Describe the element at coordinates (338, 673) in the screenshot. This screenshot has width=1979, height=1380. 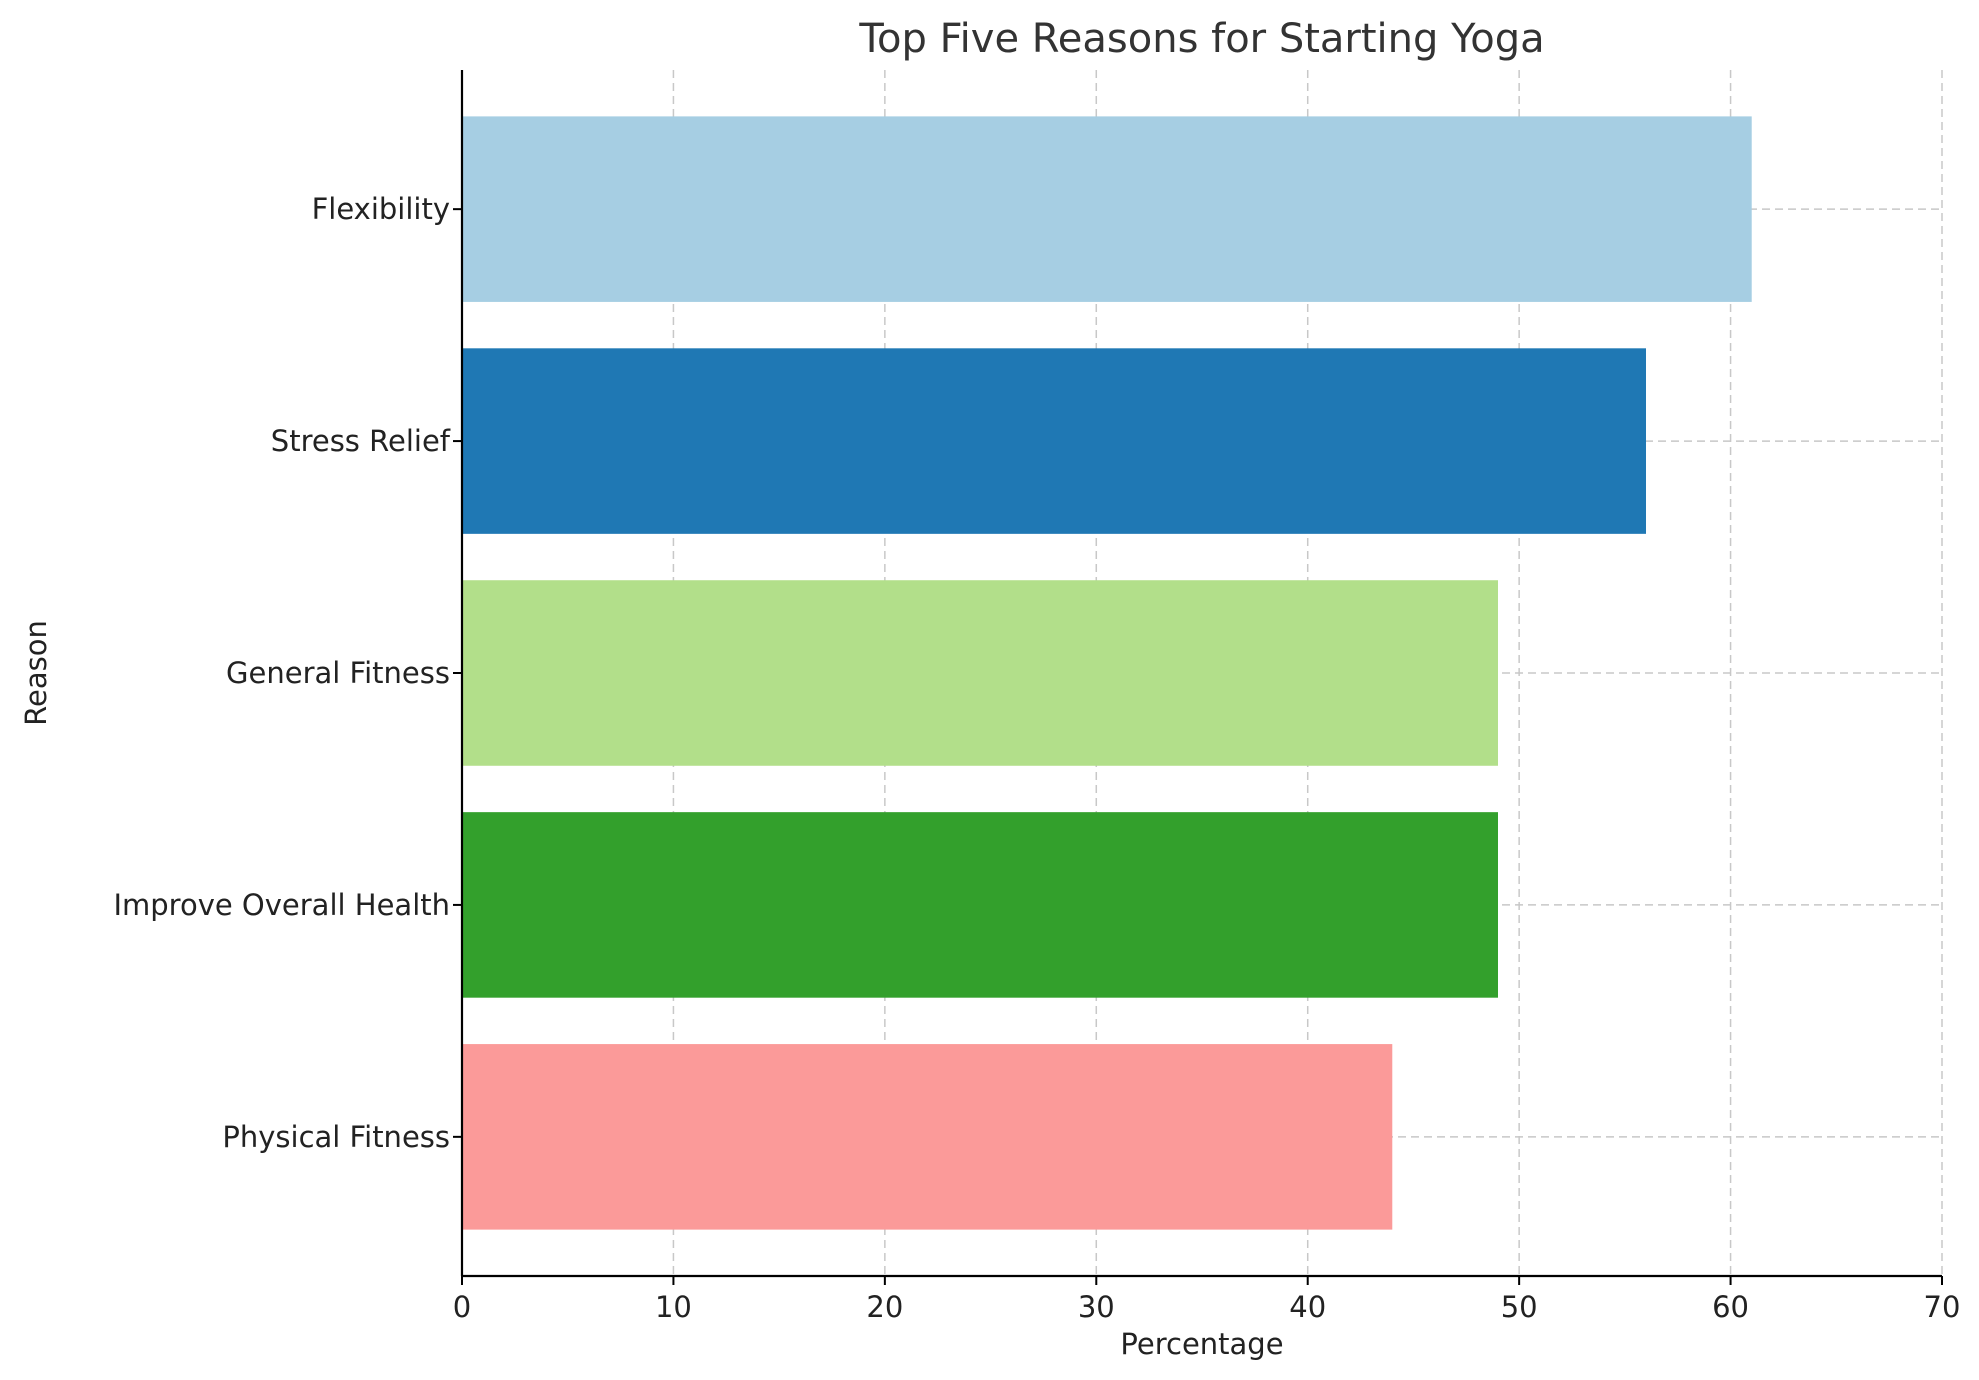
I see `y-tick-label: General Fitness` at that location.